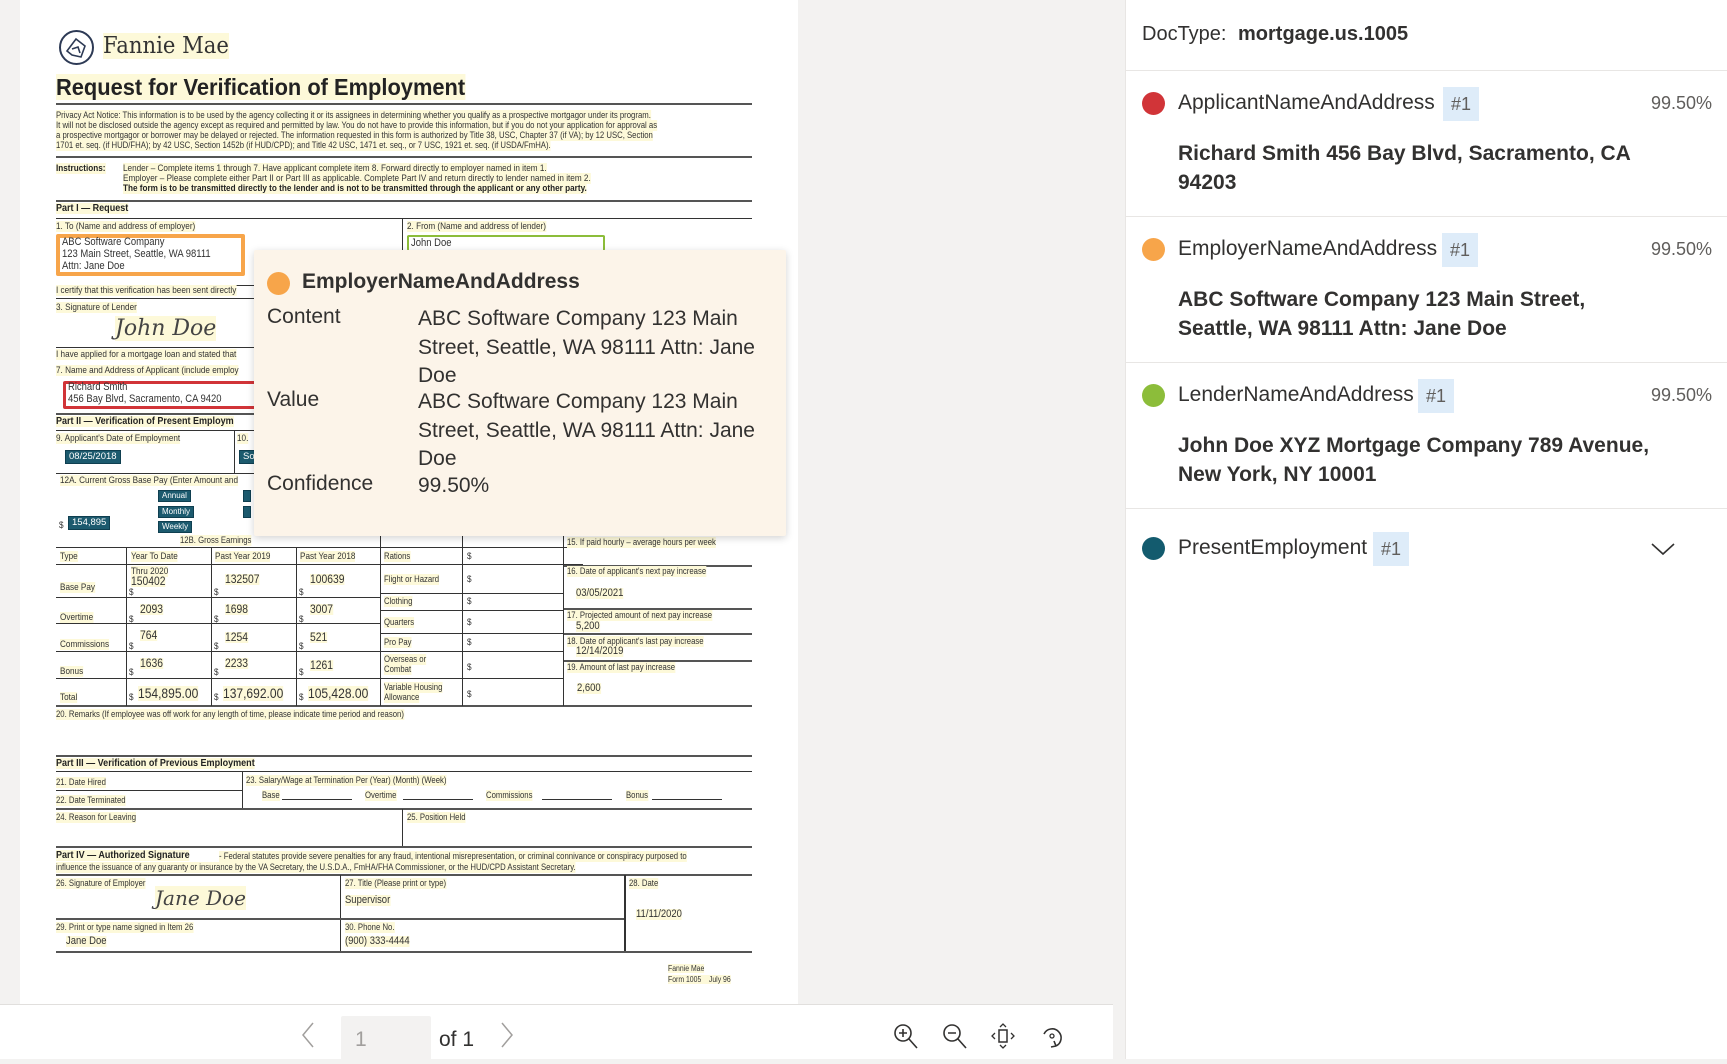 This screenshot has width=1727, height=1064. What do you see at coordinates (176, 512) in the screenshot?
I see `pay-period-monthly: Monthly` at bounding box center [176, 512].